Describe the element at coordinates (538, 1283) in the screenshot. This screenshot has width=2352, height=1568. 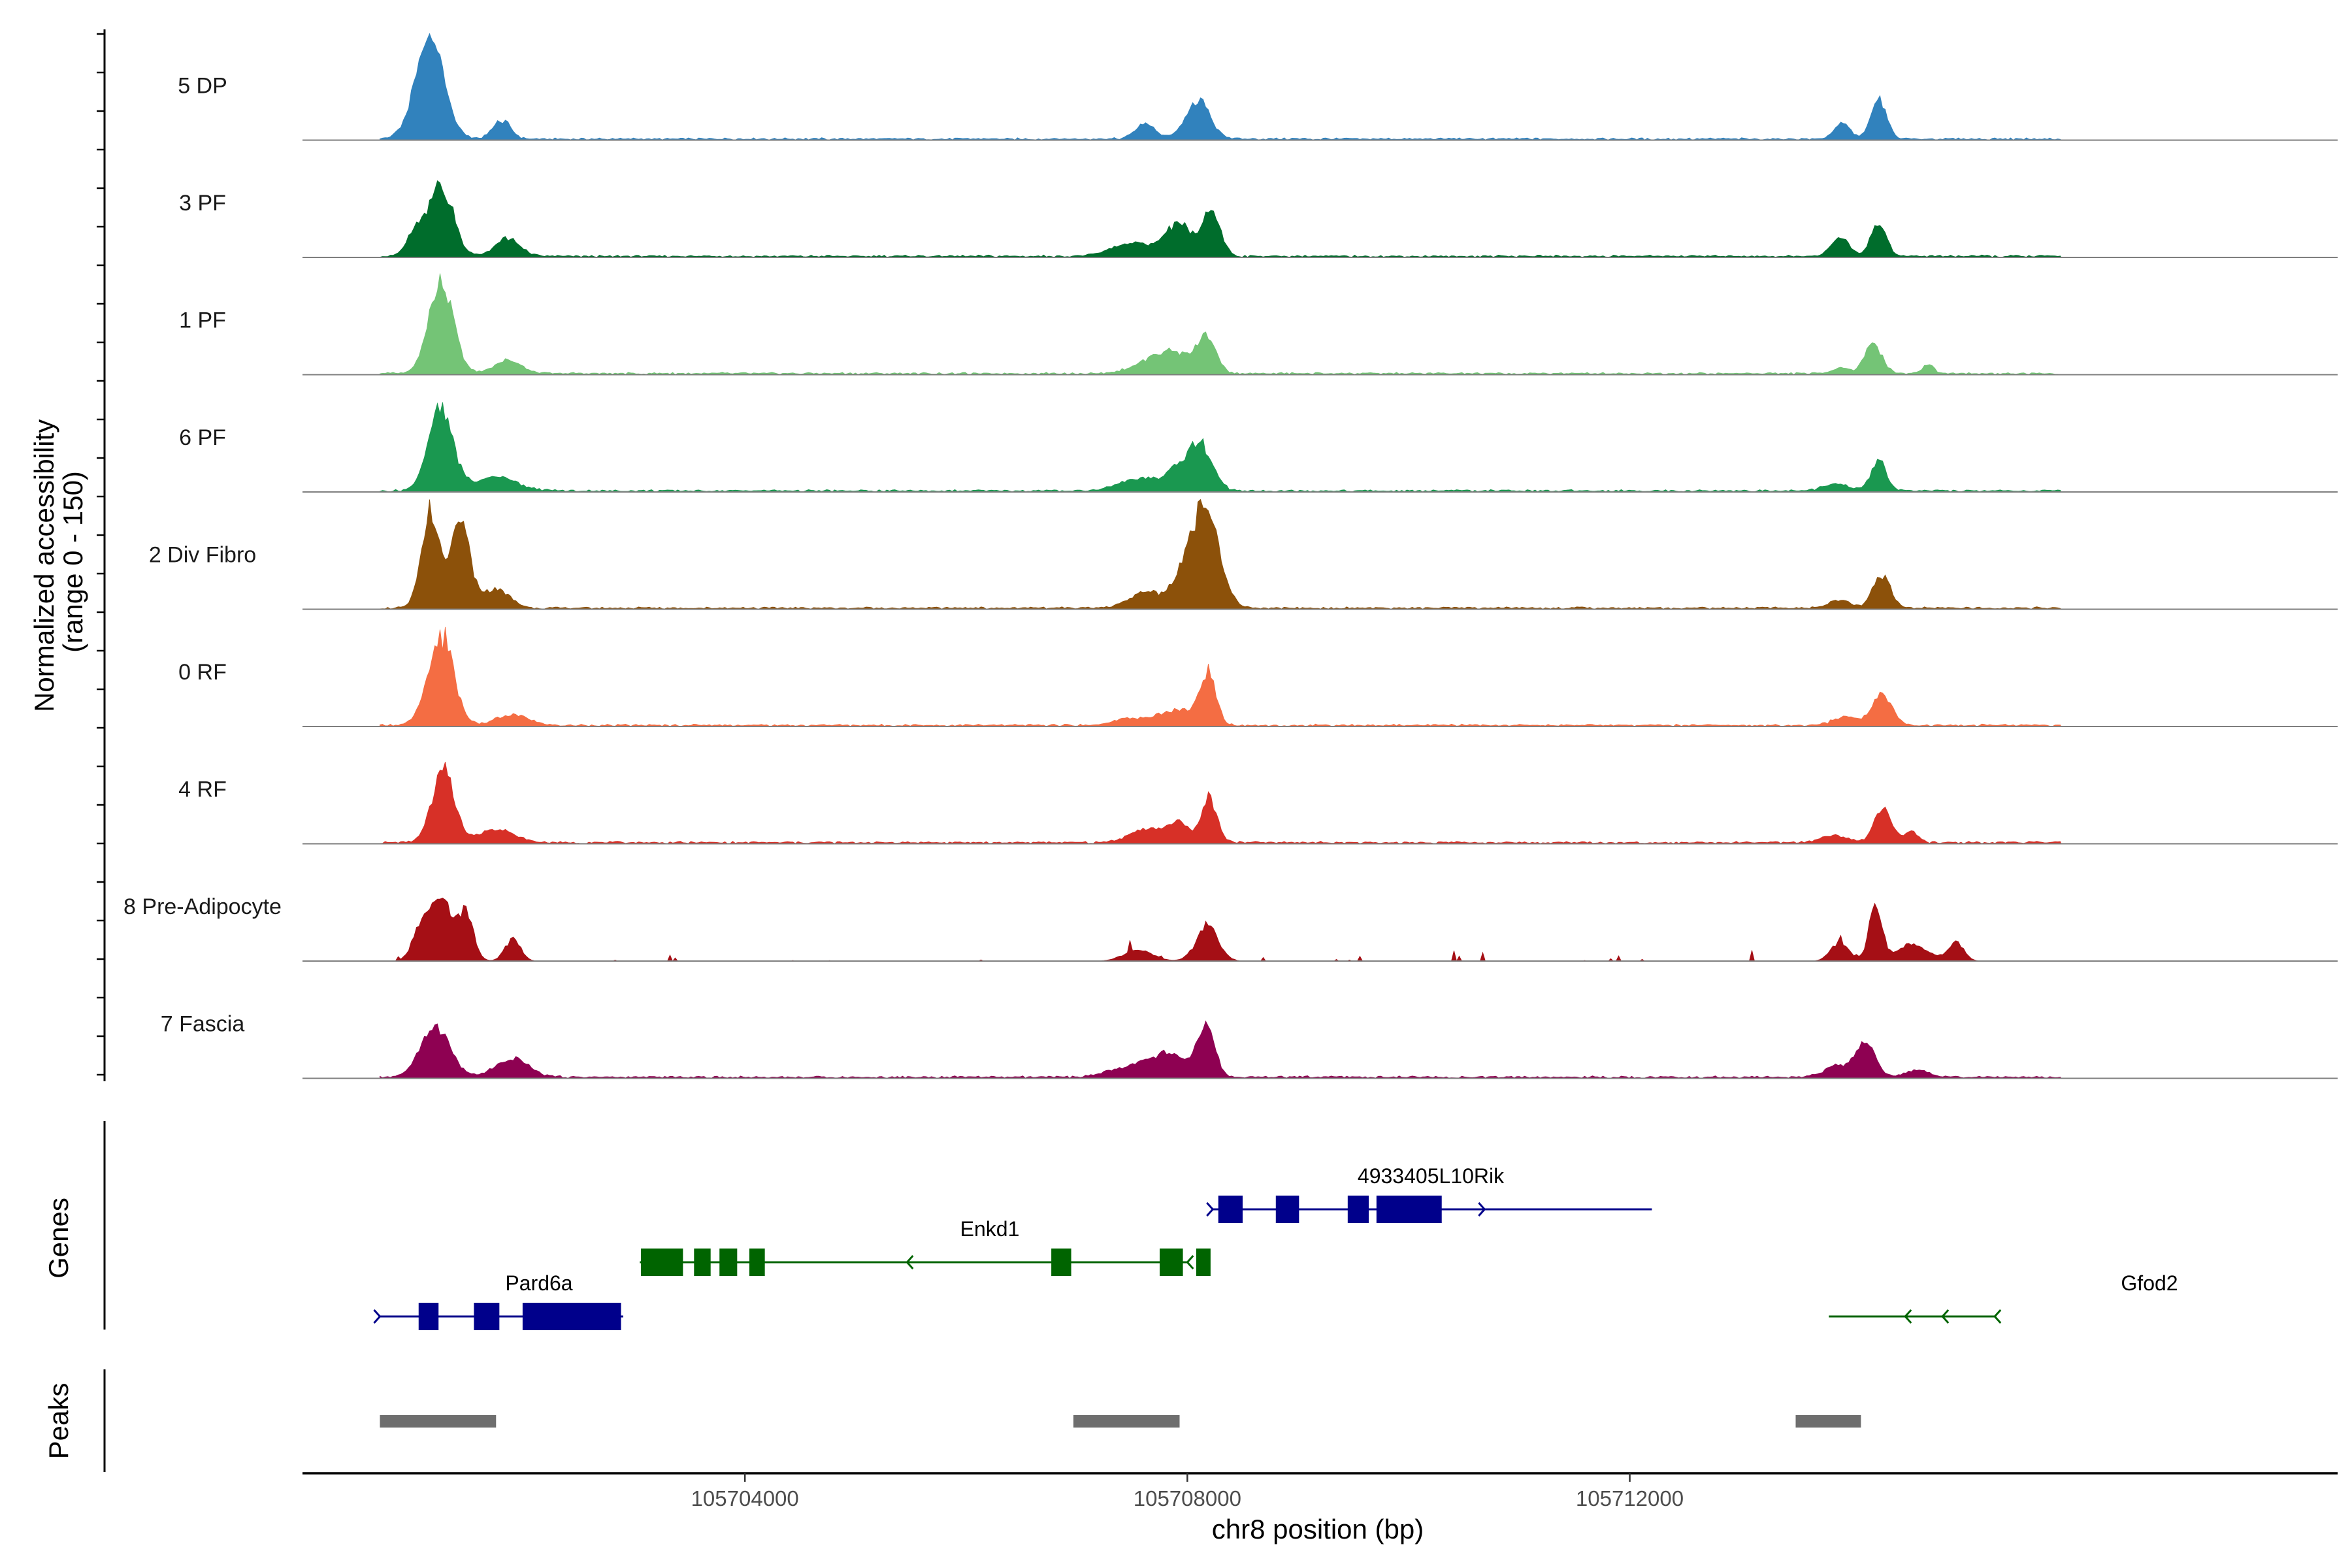
I see `gene-label: Pard6a` at that location.